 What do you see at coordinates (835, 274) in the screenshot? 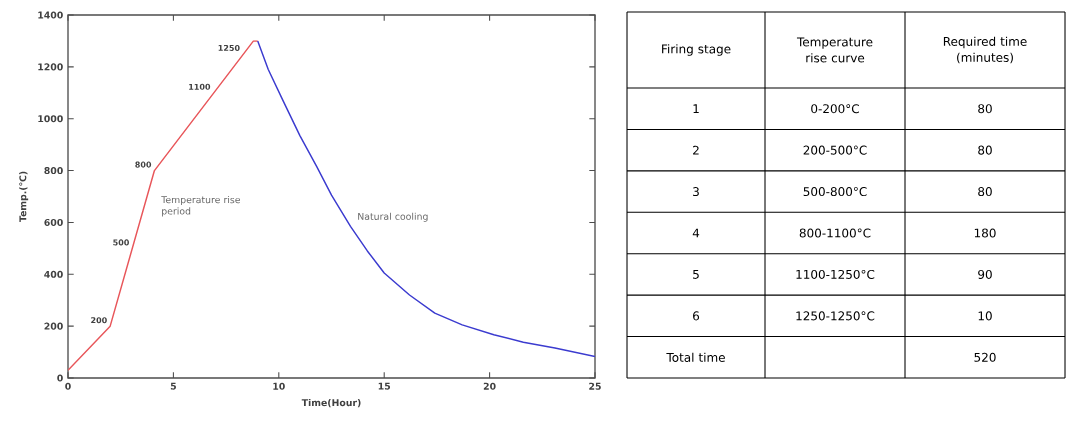
I see `text: 1100-1250°C` at bounding box center [835, 274].